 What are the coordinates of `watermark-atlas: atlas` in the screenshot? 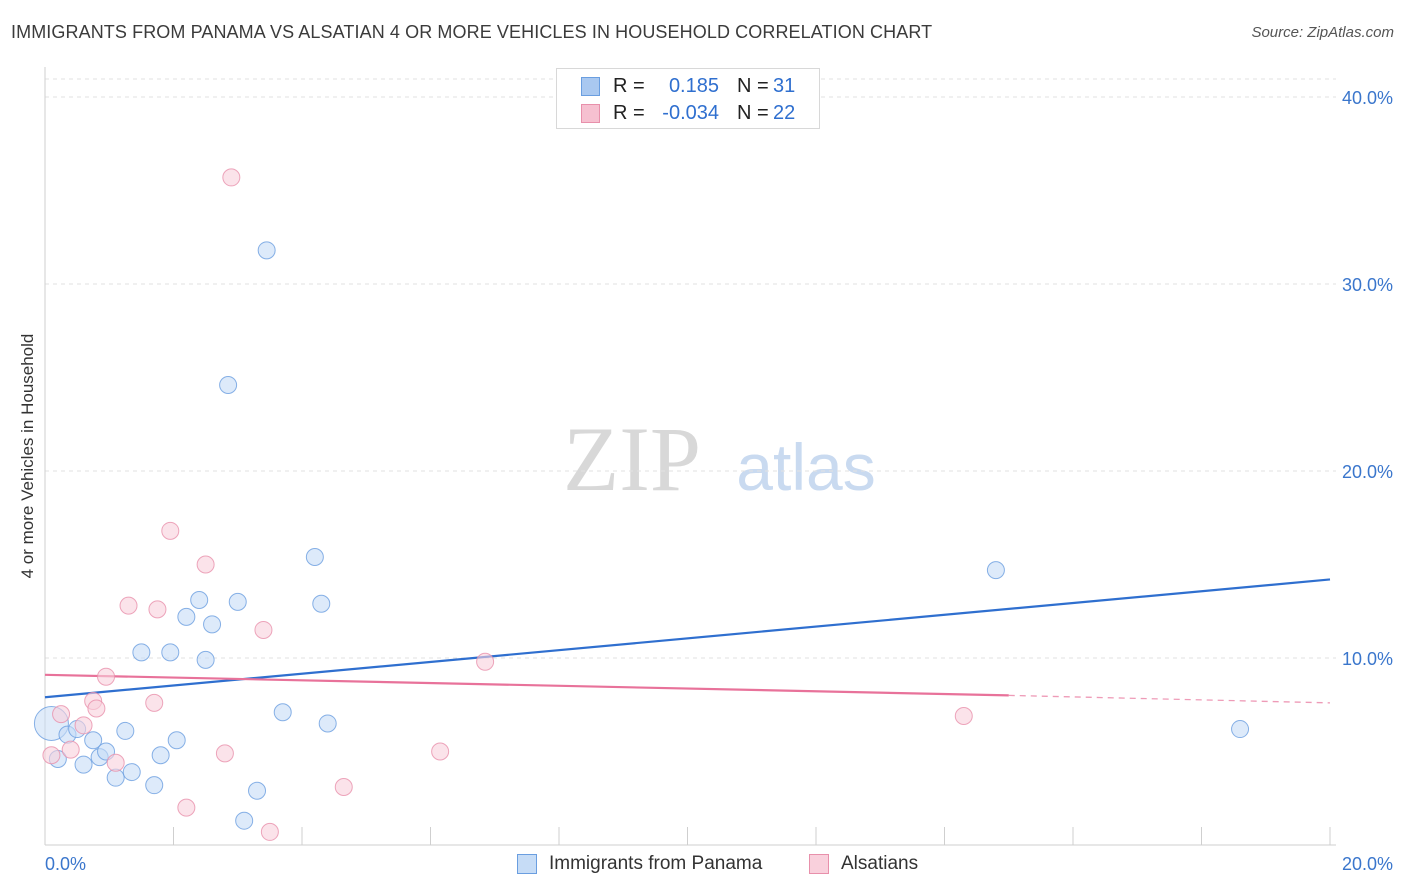 It's located at (805, 467).